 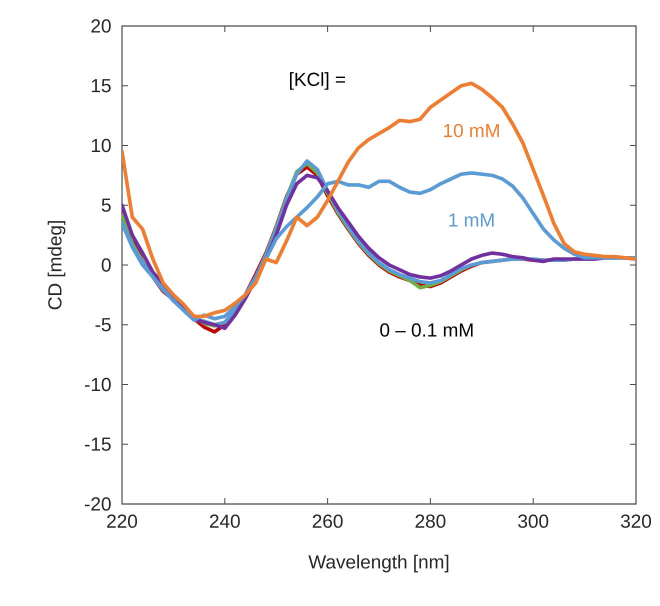 What do you see at coordinates (97, 385) in the screenshot?
I see `y-tick-label: -10` at bounding box center [97, 385].